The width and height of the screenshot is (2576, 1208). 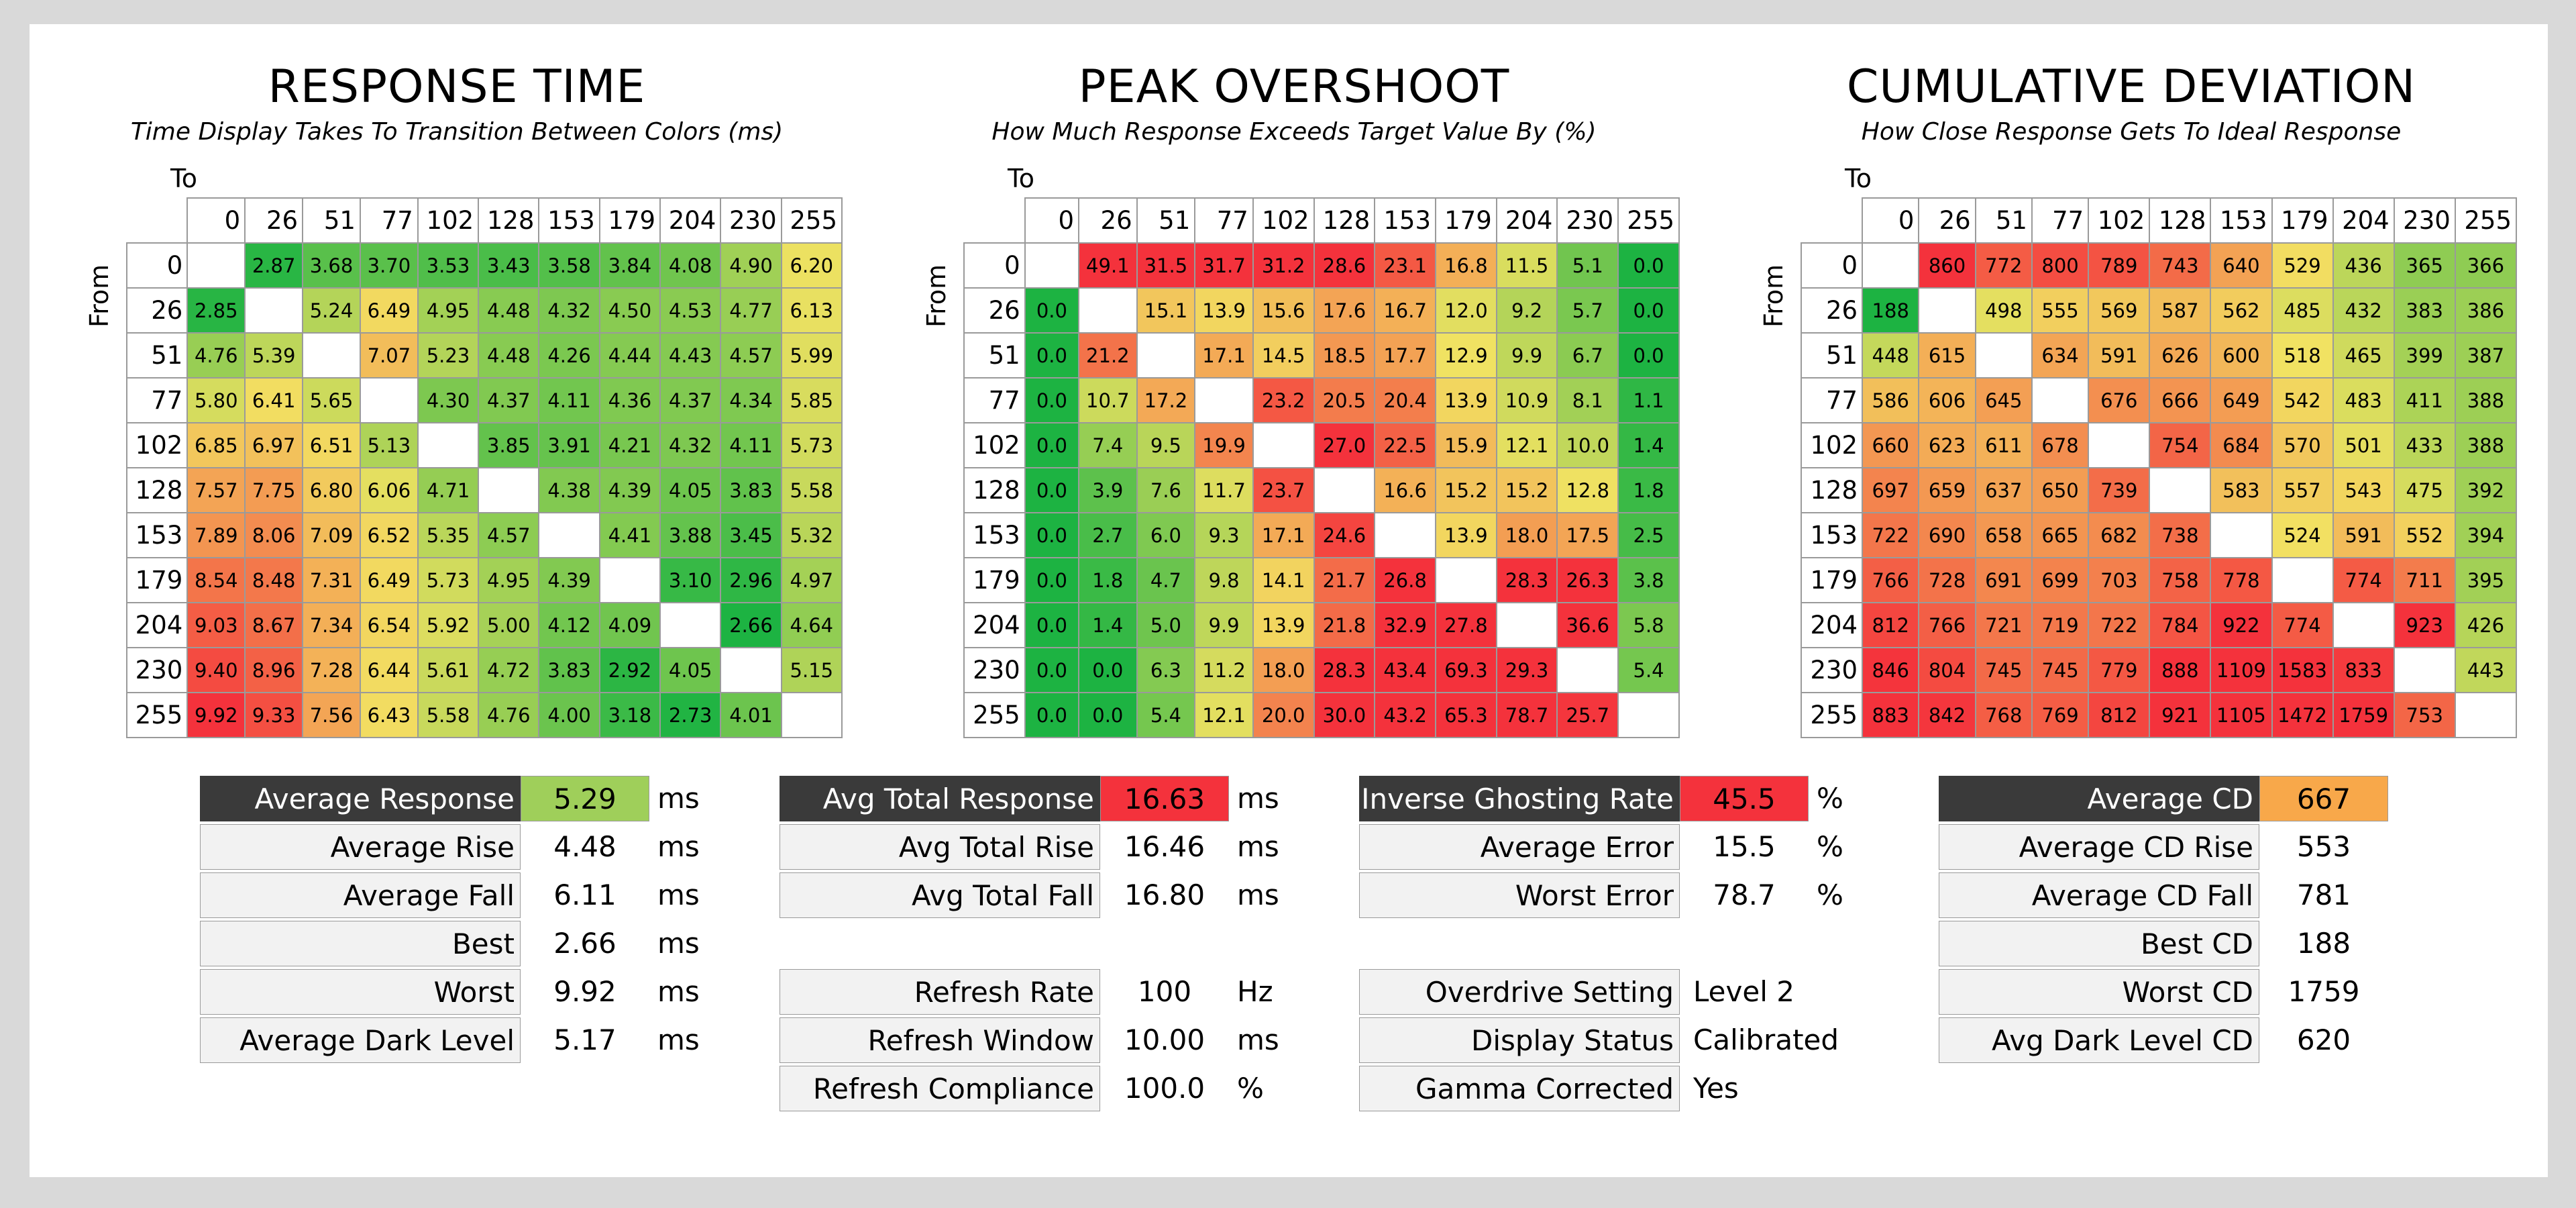 I want to click on heatmap-cell: 4.00, so click(x=569, y=715).